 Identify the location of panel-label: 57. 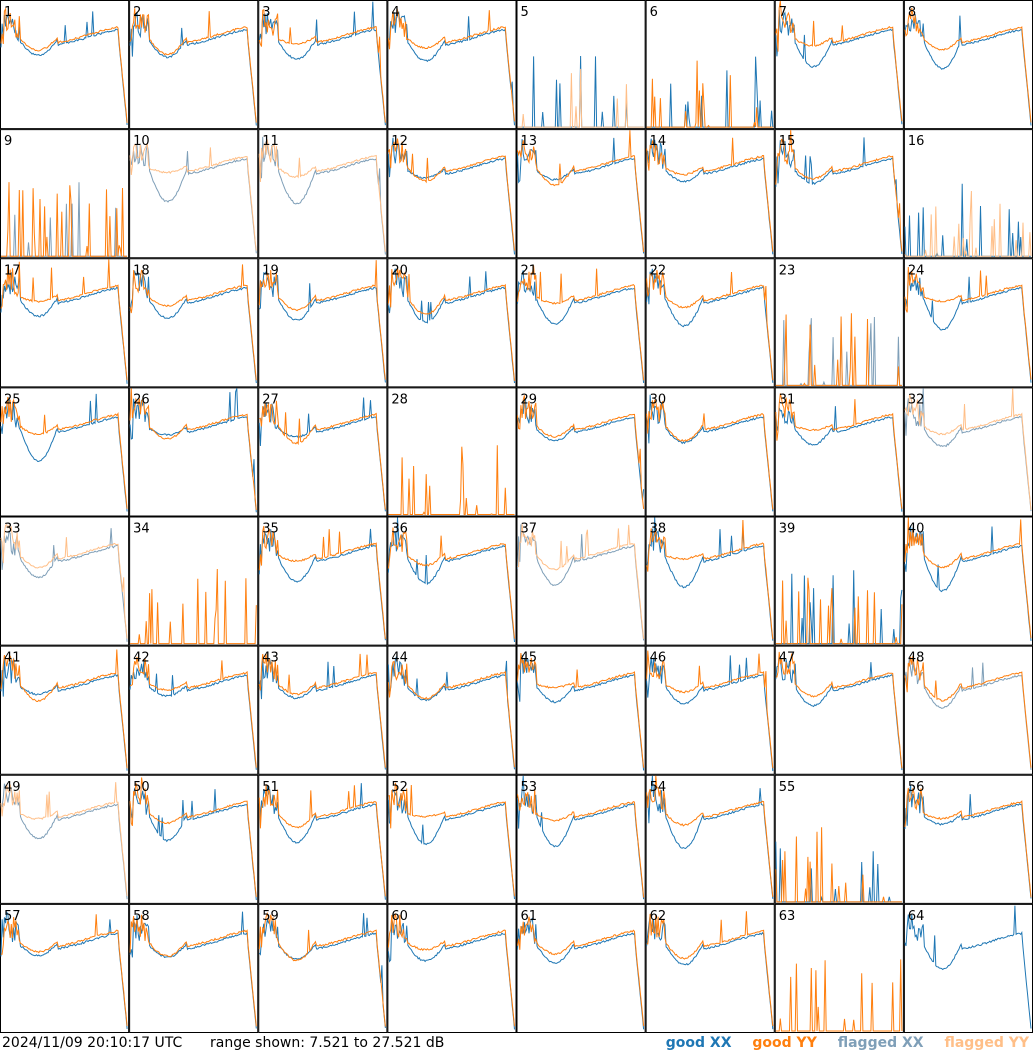
(12, 916).